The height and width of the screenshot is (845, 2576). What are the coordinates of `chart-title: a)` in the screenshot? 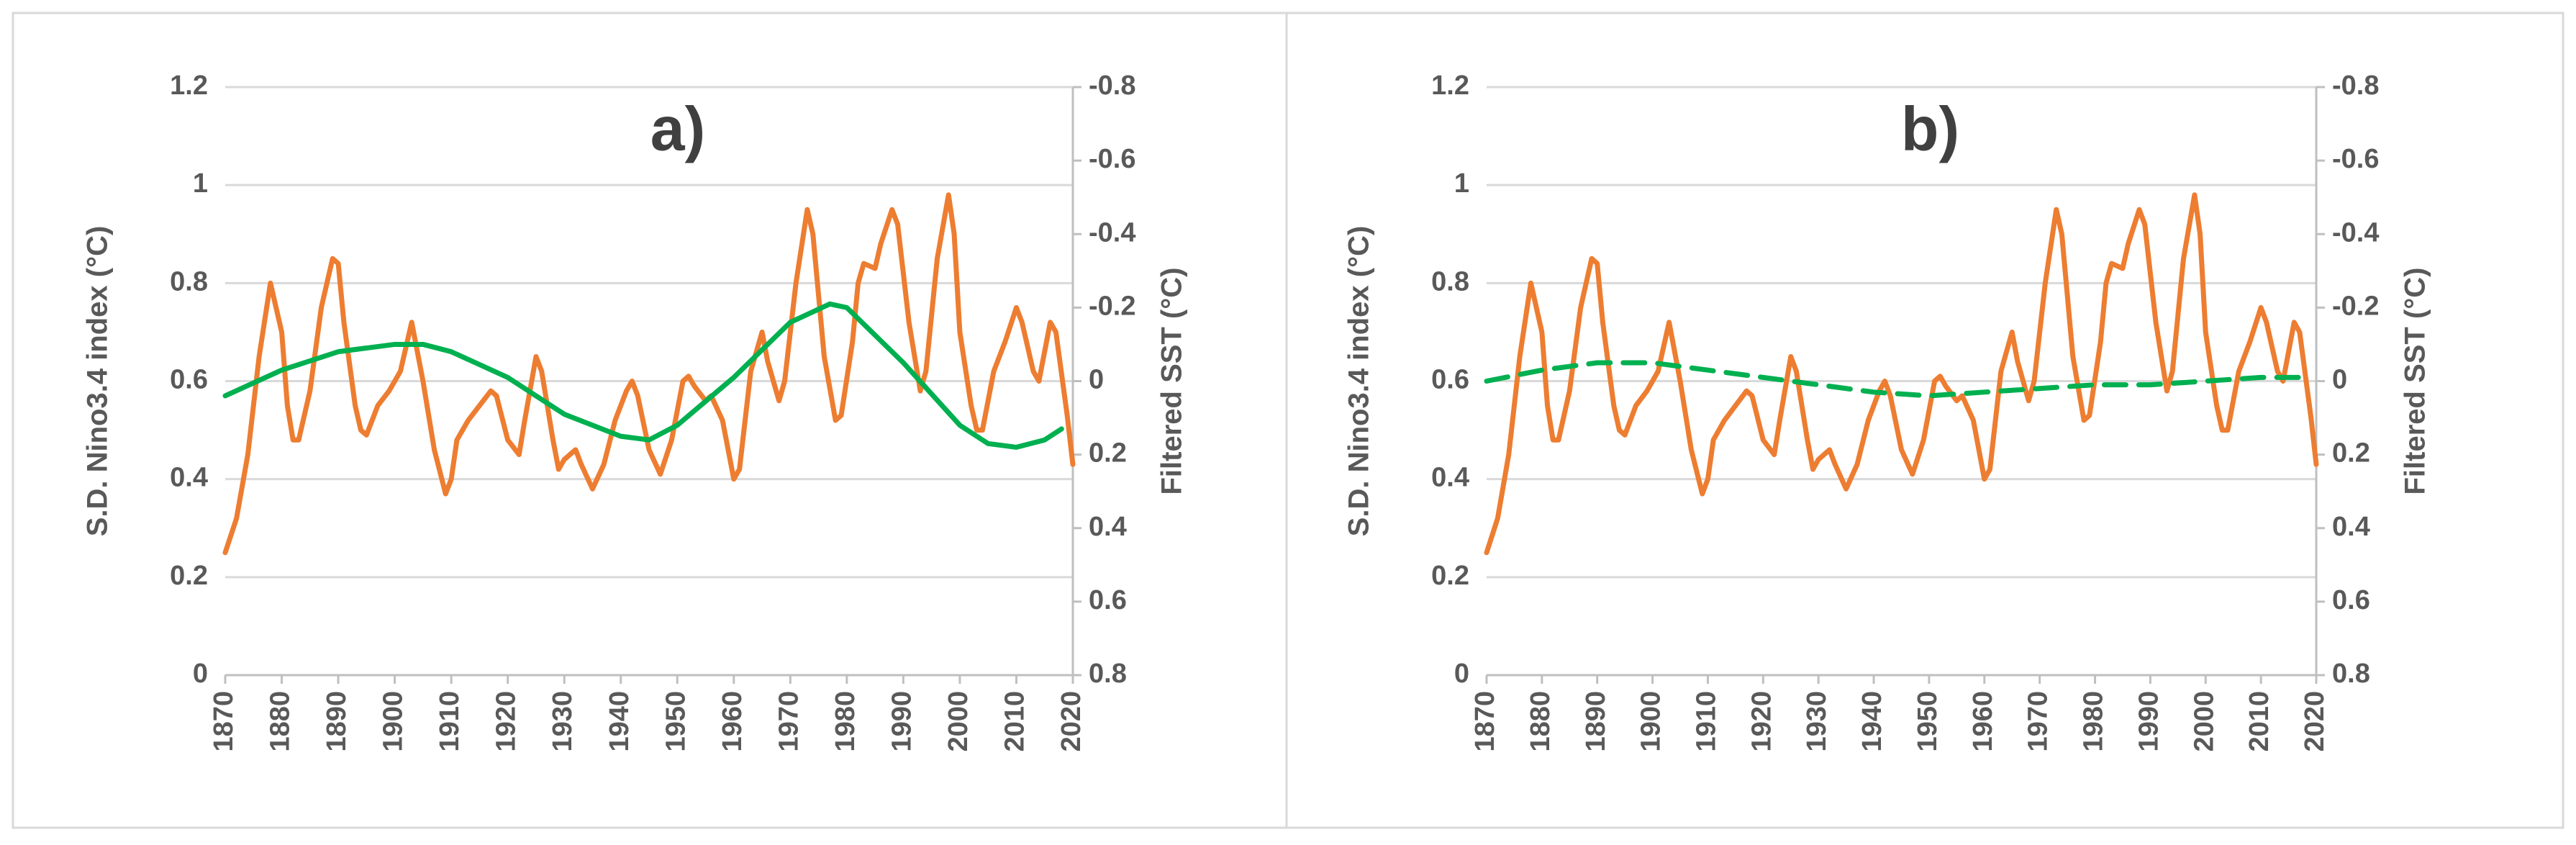 It's located at (677, 129).